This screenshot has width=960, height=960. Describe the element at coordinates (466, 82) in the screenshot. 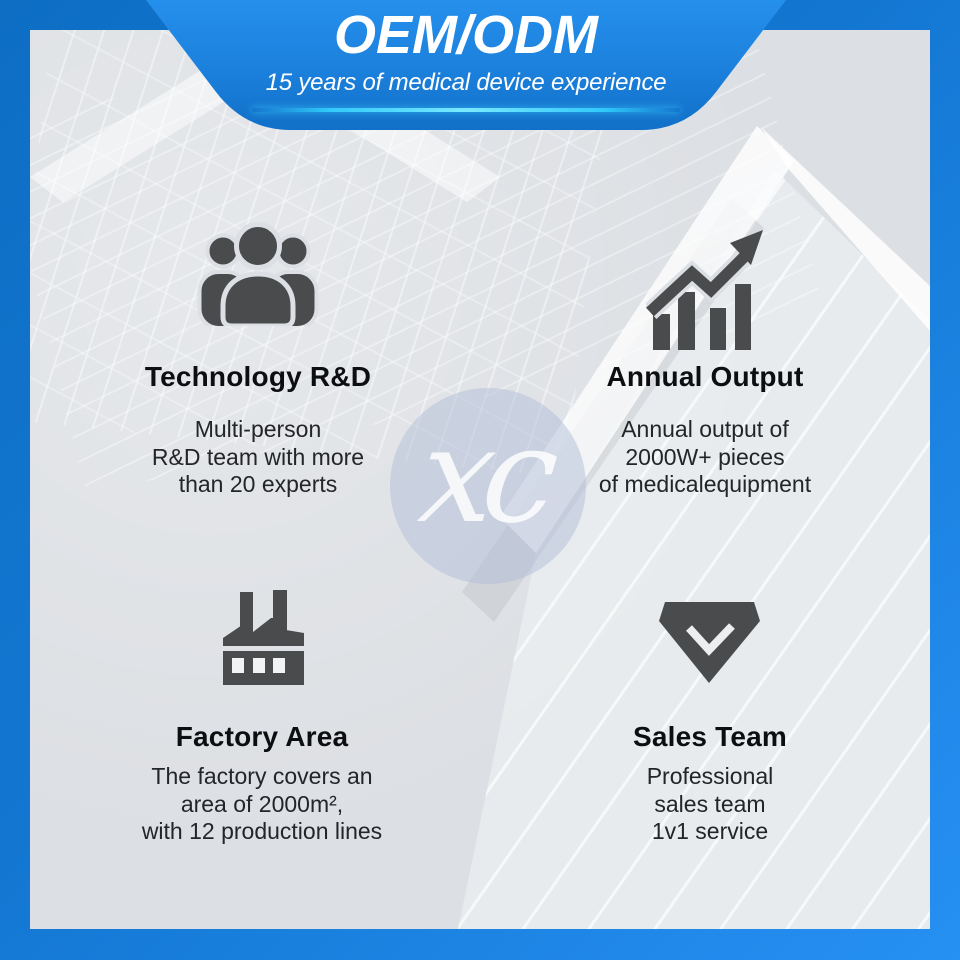

I see `banner-subtitle: 15 years of medical device experience` at that location.